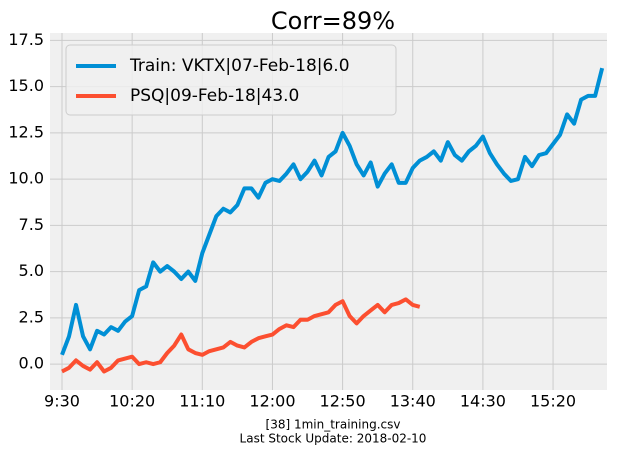 The height and width of the screenshot is (462, 617). What do you see at coordinates (239, 66) in the screenshot?
I see `legend-label: Train: VKTX|07-Feb-18|6.0` at bounding box center [239, 66].